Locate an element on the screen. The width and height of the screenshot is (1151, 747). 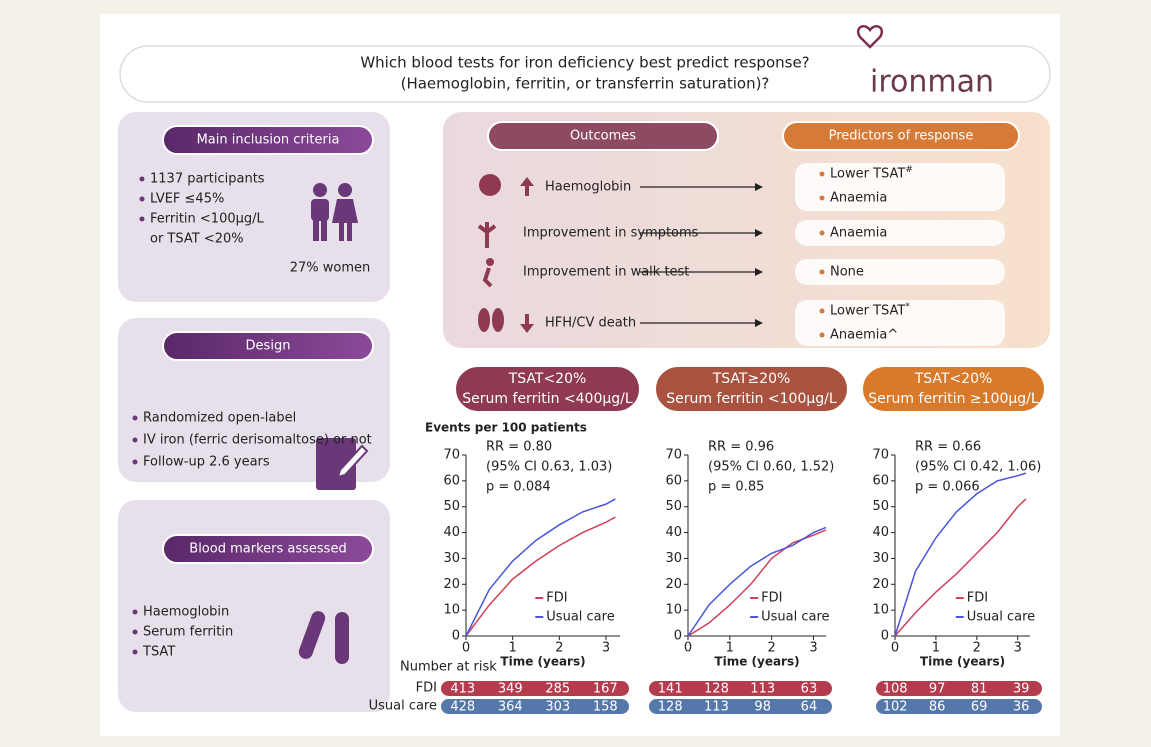
logo-heart is located at coordinates (870, 37).